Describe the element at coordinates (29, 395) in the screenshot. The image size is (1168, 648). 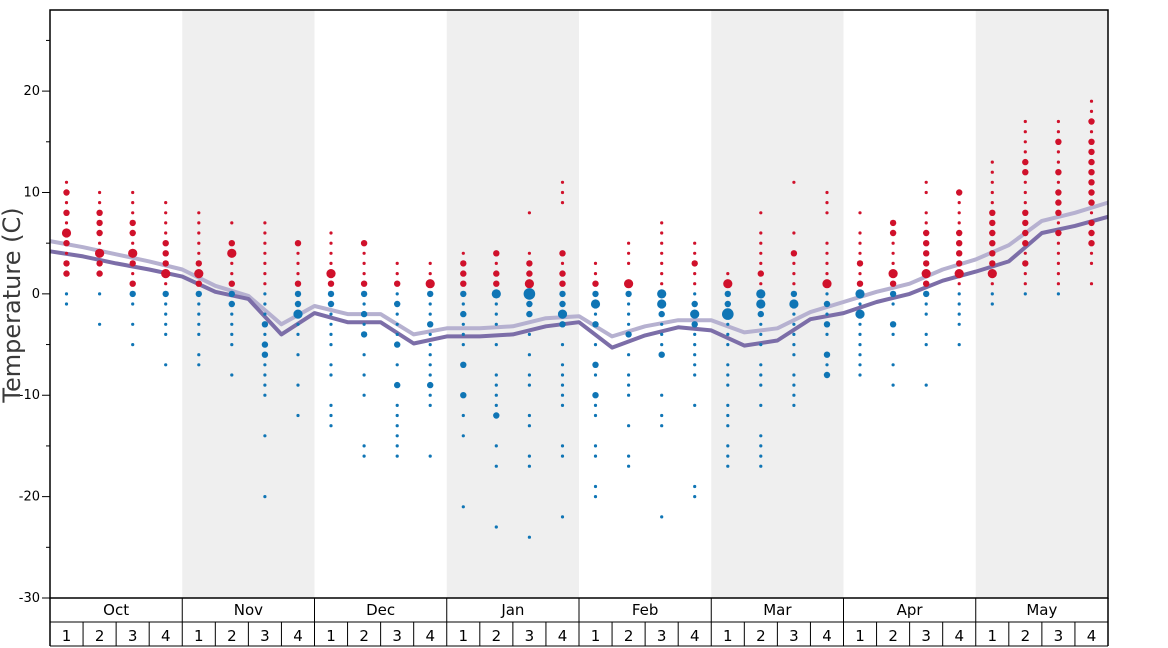
I see `y-tick-label: -10` at that location.